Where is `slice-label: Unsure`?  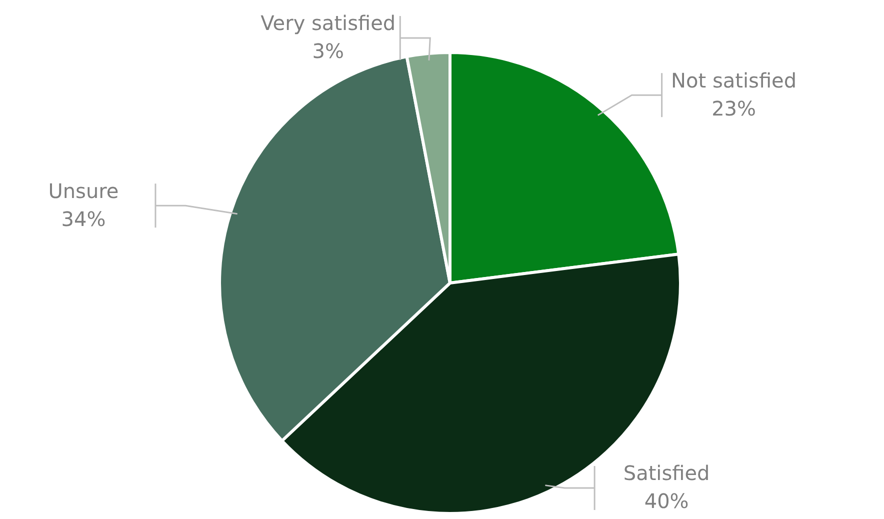
slice-label: Unsure is located at coordinates (83, 190).